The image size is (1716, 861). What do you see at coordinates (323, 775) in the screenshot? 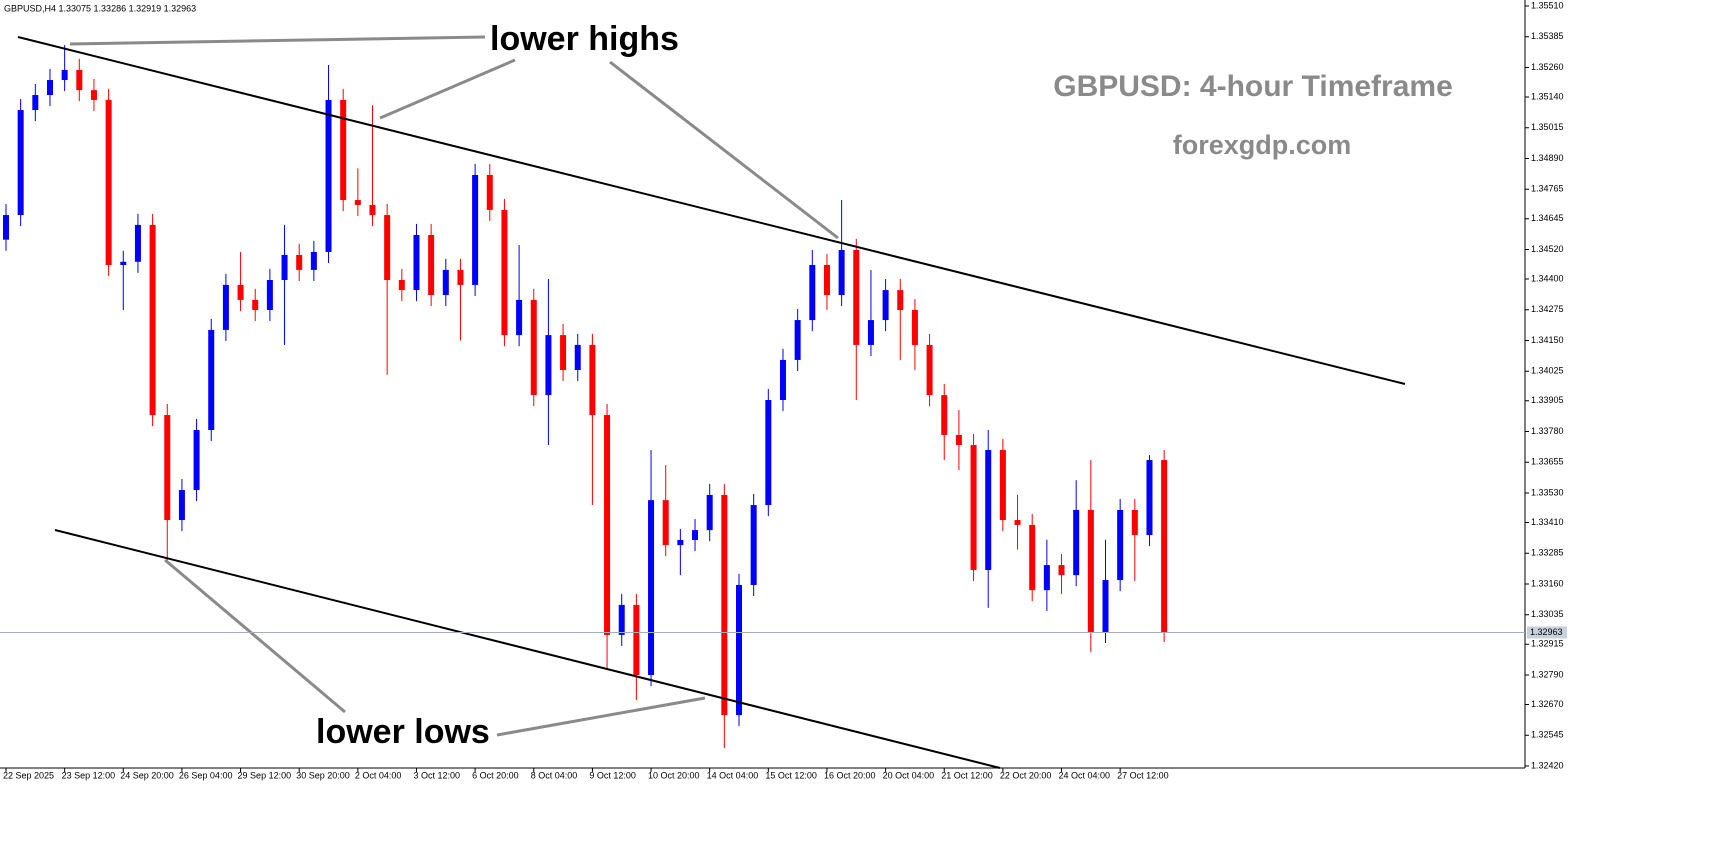
I see `x-tick-label: 30 Sep 20:00` at bounding box center [323, 775].